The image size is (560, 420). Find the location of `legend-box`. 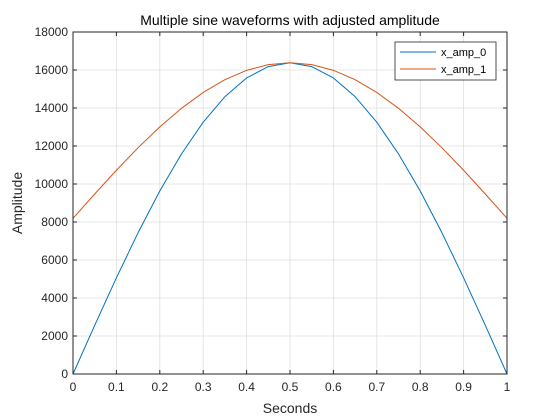

legend-box is located at coordinates (445, 61).